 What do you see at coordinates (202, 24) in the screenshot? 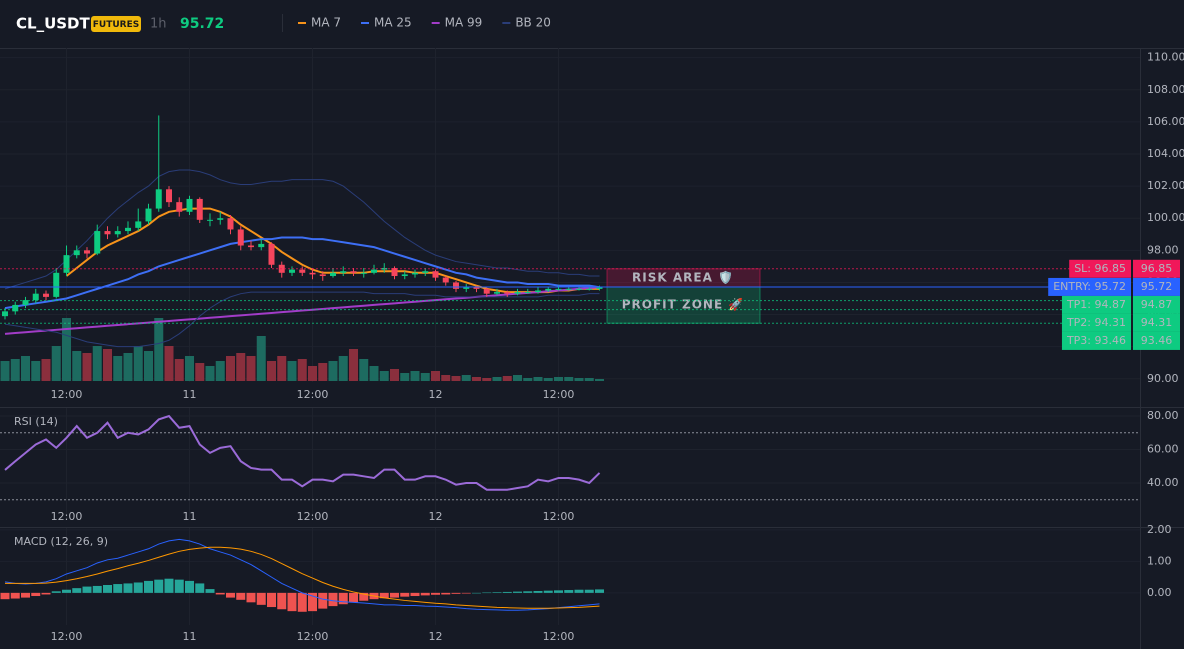
I see `last-price: 95.72` at bounding box center [202, 24].